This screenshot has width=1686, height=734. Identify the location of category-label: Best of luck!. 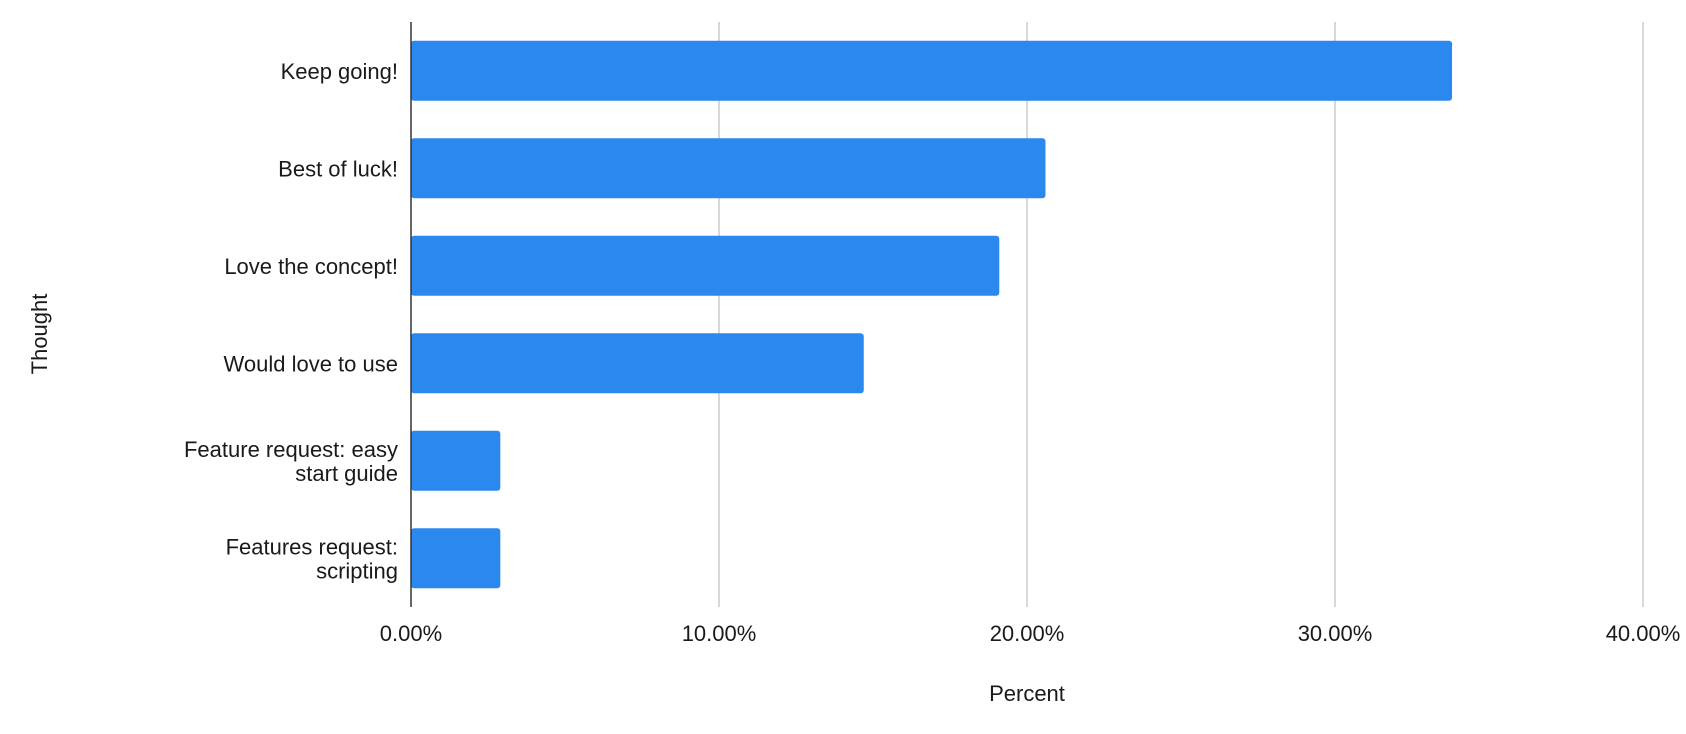
(338, 168).